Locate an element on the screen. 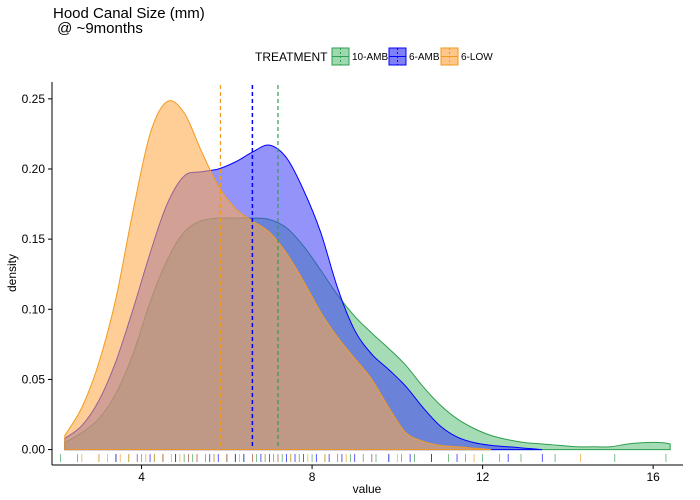 The width and height of the screenshot is (700, 500). legend: TREATMENT 10-AMB 6-AMB 6-LOW is located at coordinates (374, 56).